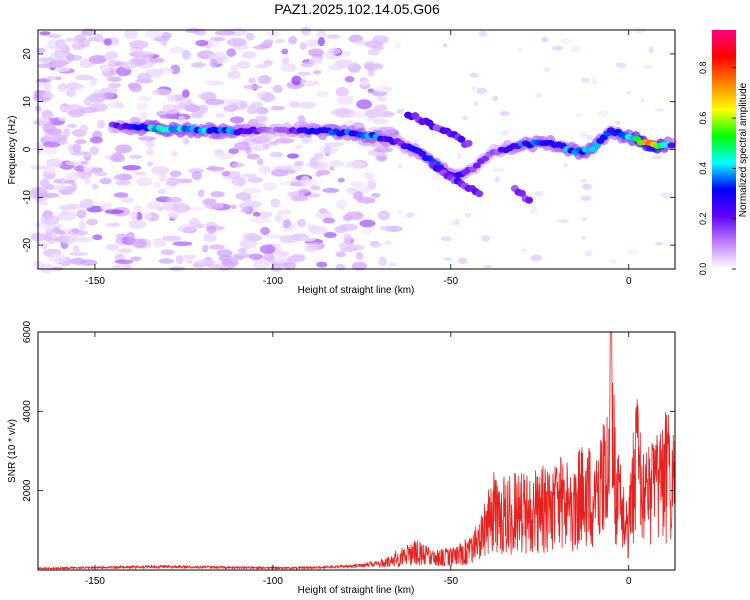 The height and width of the screenshot is (600, 750). What do you see at coordinates (27, 54) in the screenshot?
I see `spectrogram-y-tick-label: 20` at bounding box center [27, 54].